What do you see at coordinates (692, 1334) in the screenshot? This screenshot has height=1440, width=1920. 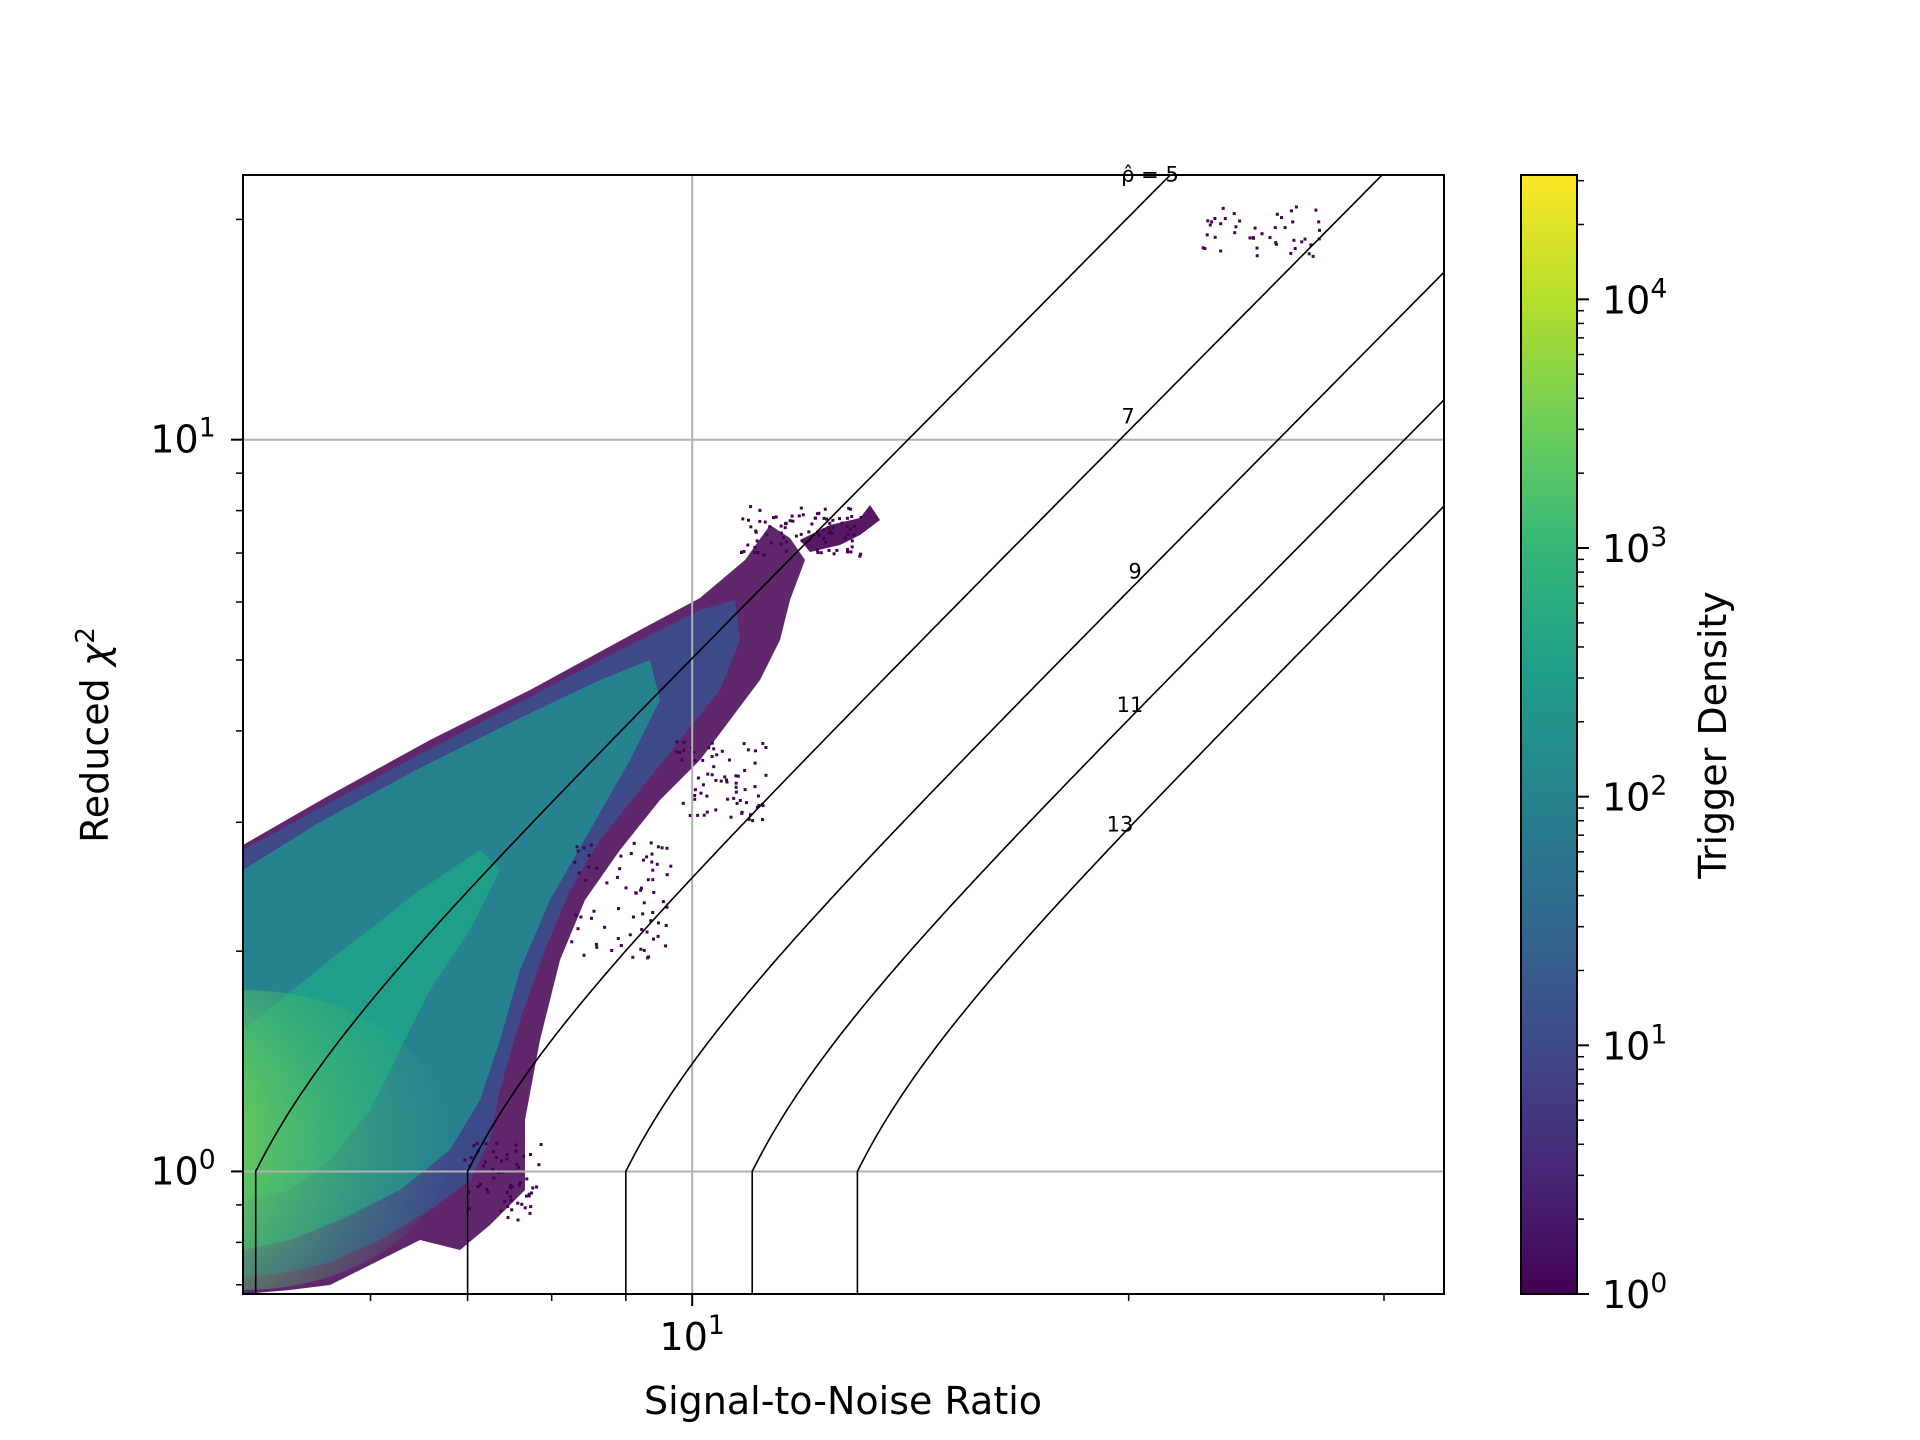 I see `x-tick-label: 101` at bounding box center [692, 1334].